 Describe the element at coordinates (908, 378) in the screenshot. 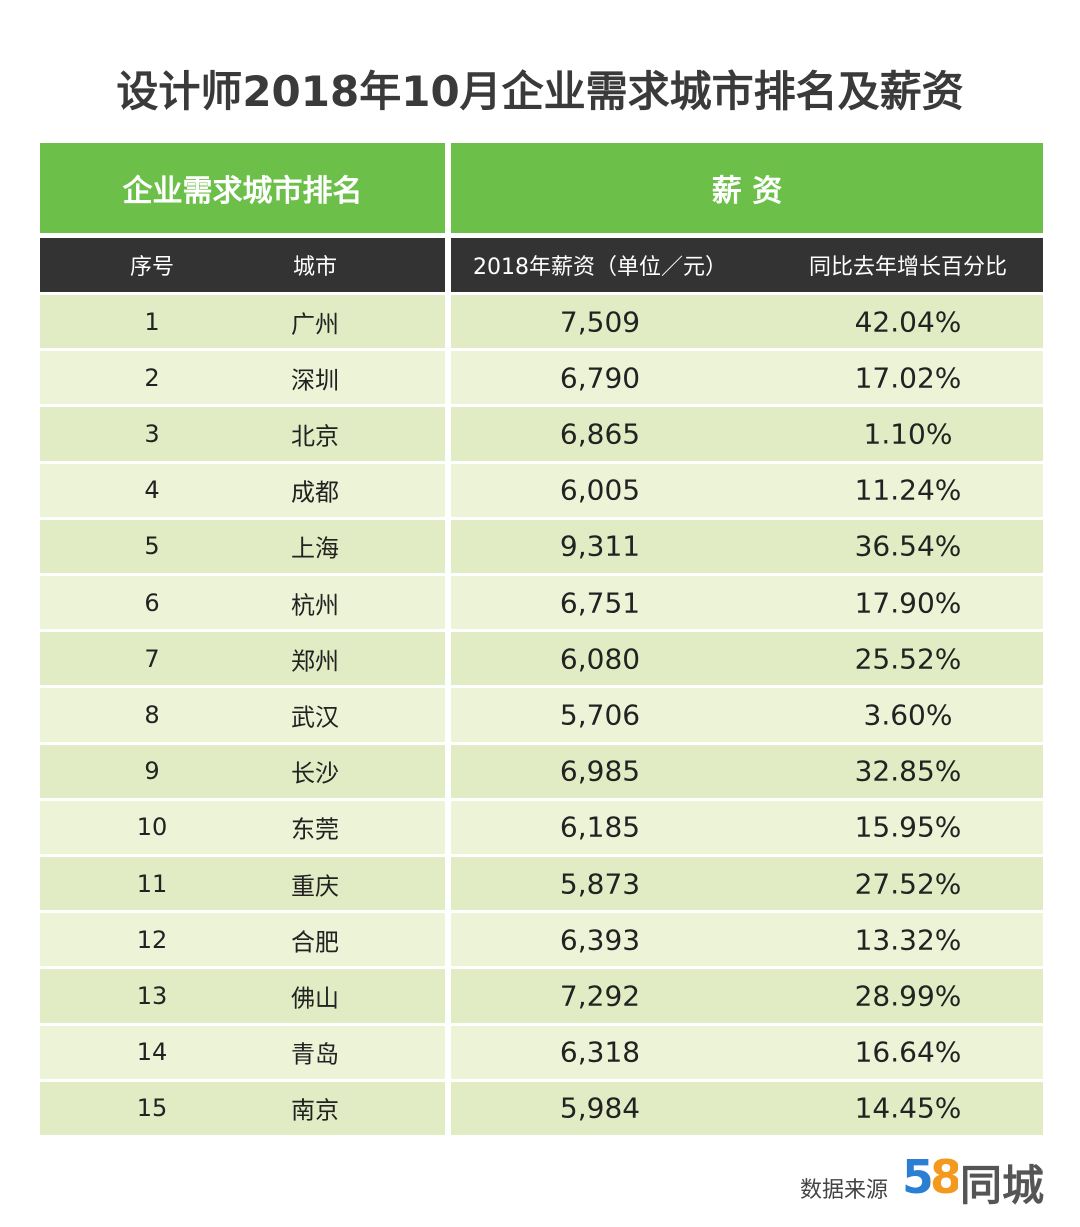

I see `growth: 17.02%` at that location.